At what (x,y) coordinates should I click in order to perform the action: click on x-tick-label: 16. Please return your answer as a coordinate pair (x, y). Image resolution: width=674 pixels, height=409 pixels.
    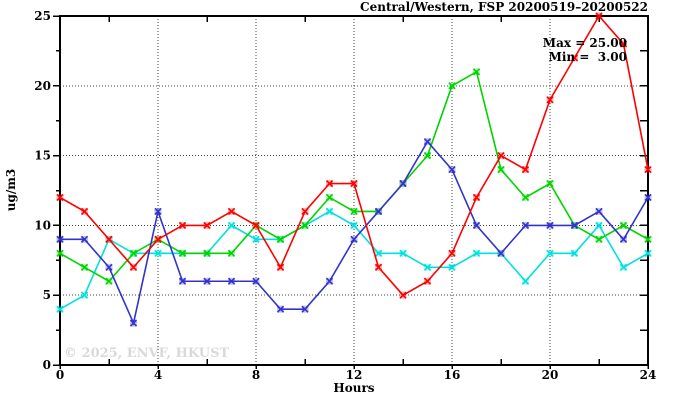
    Looking at the image, I should click on (452, 375).